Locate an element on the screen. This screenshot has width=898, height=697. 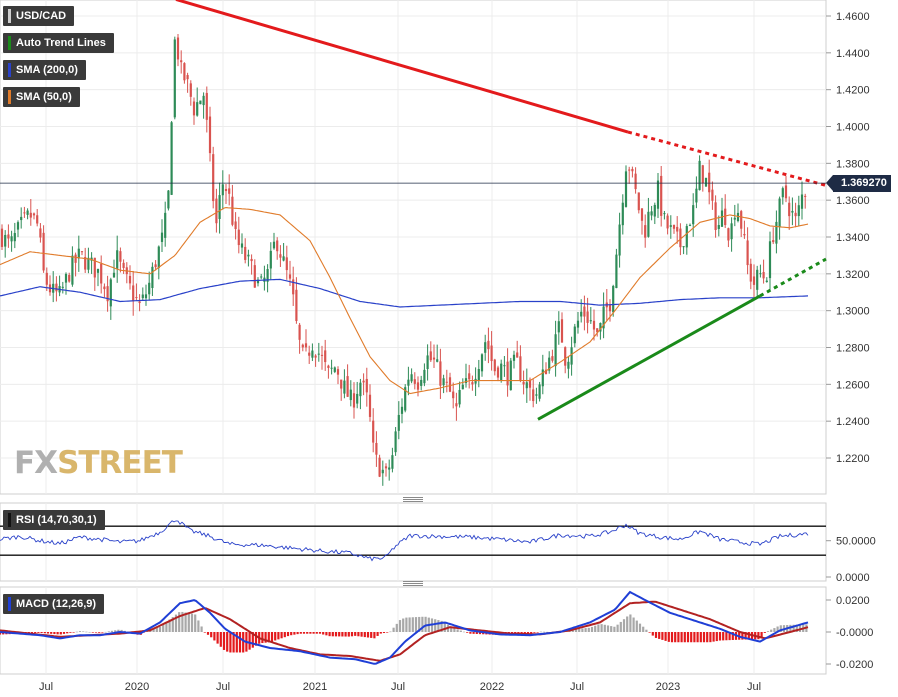
watermark-fx: FX is located at coordinates (36, 463).